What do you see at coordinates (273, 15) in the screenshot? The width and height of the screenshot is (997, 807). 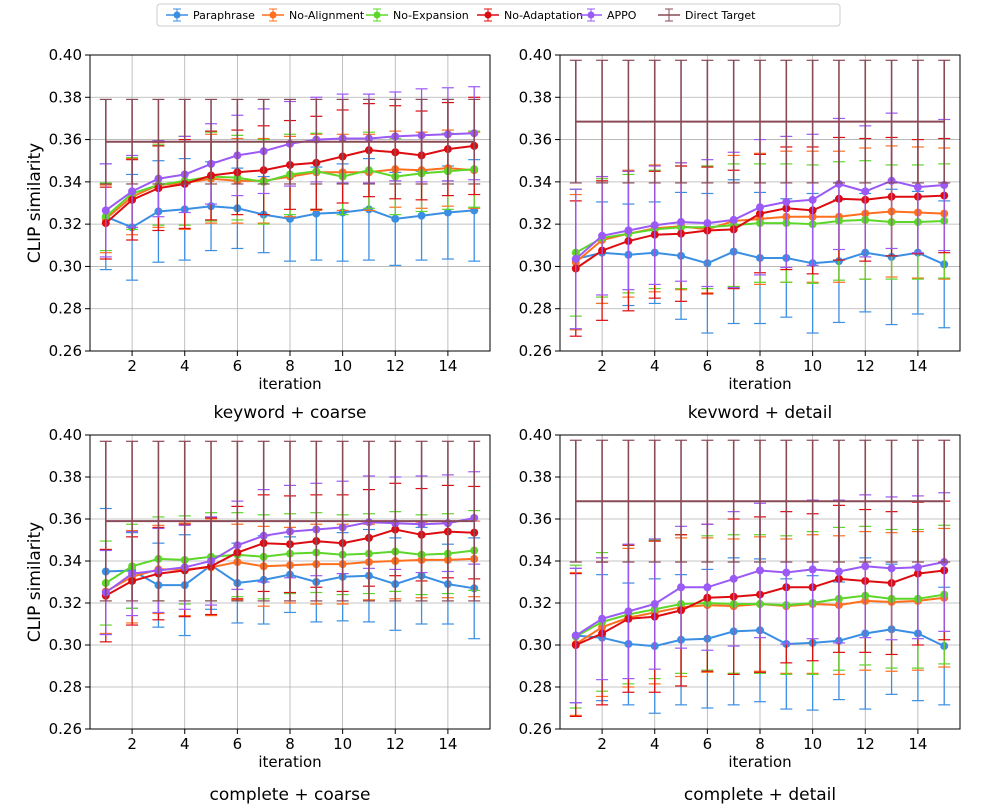 I see `legend-marker-no-alignment` at bounding box center [273, 15].